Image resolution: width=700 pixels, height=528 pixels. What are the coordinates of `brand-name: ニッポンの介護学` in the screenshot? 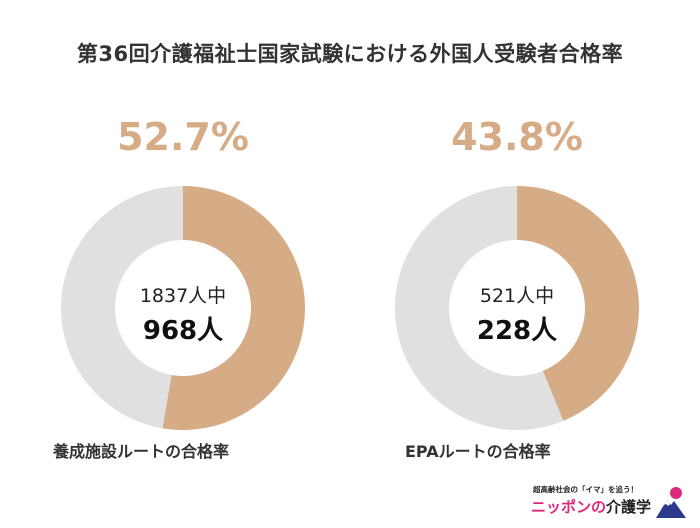 It's located at (591, 506).